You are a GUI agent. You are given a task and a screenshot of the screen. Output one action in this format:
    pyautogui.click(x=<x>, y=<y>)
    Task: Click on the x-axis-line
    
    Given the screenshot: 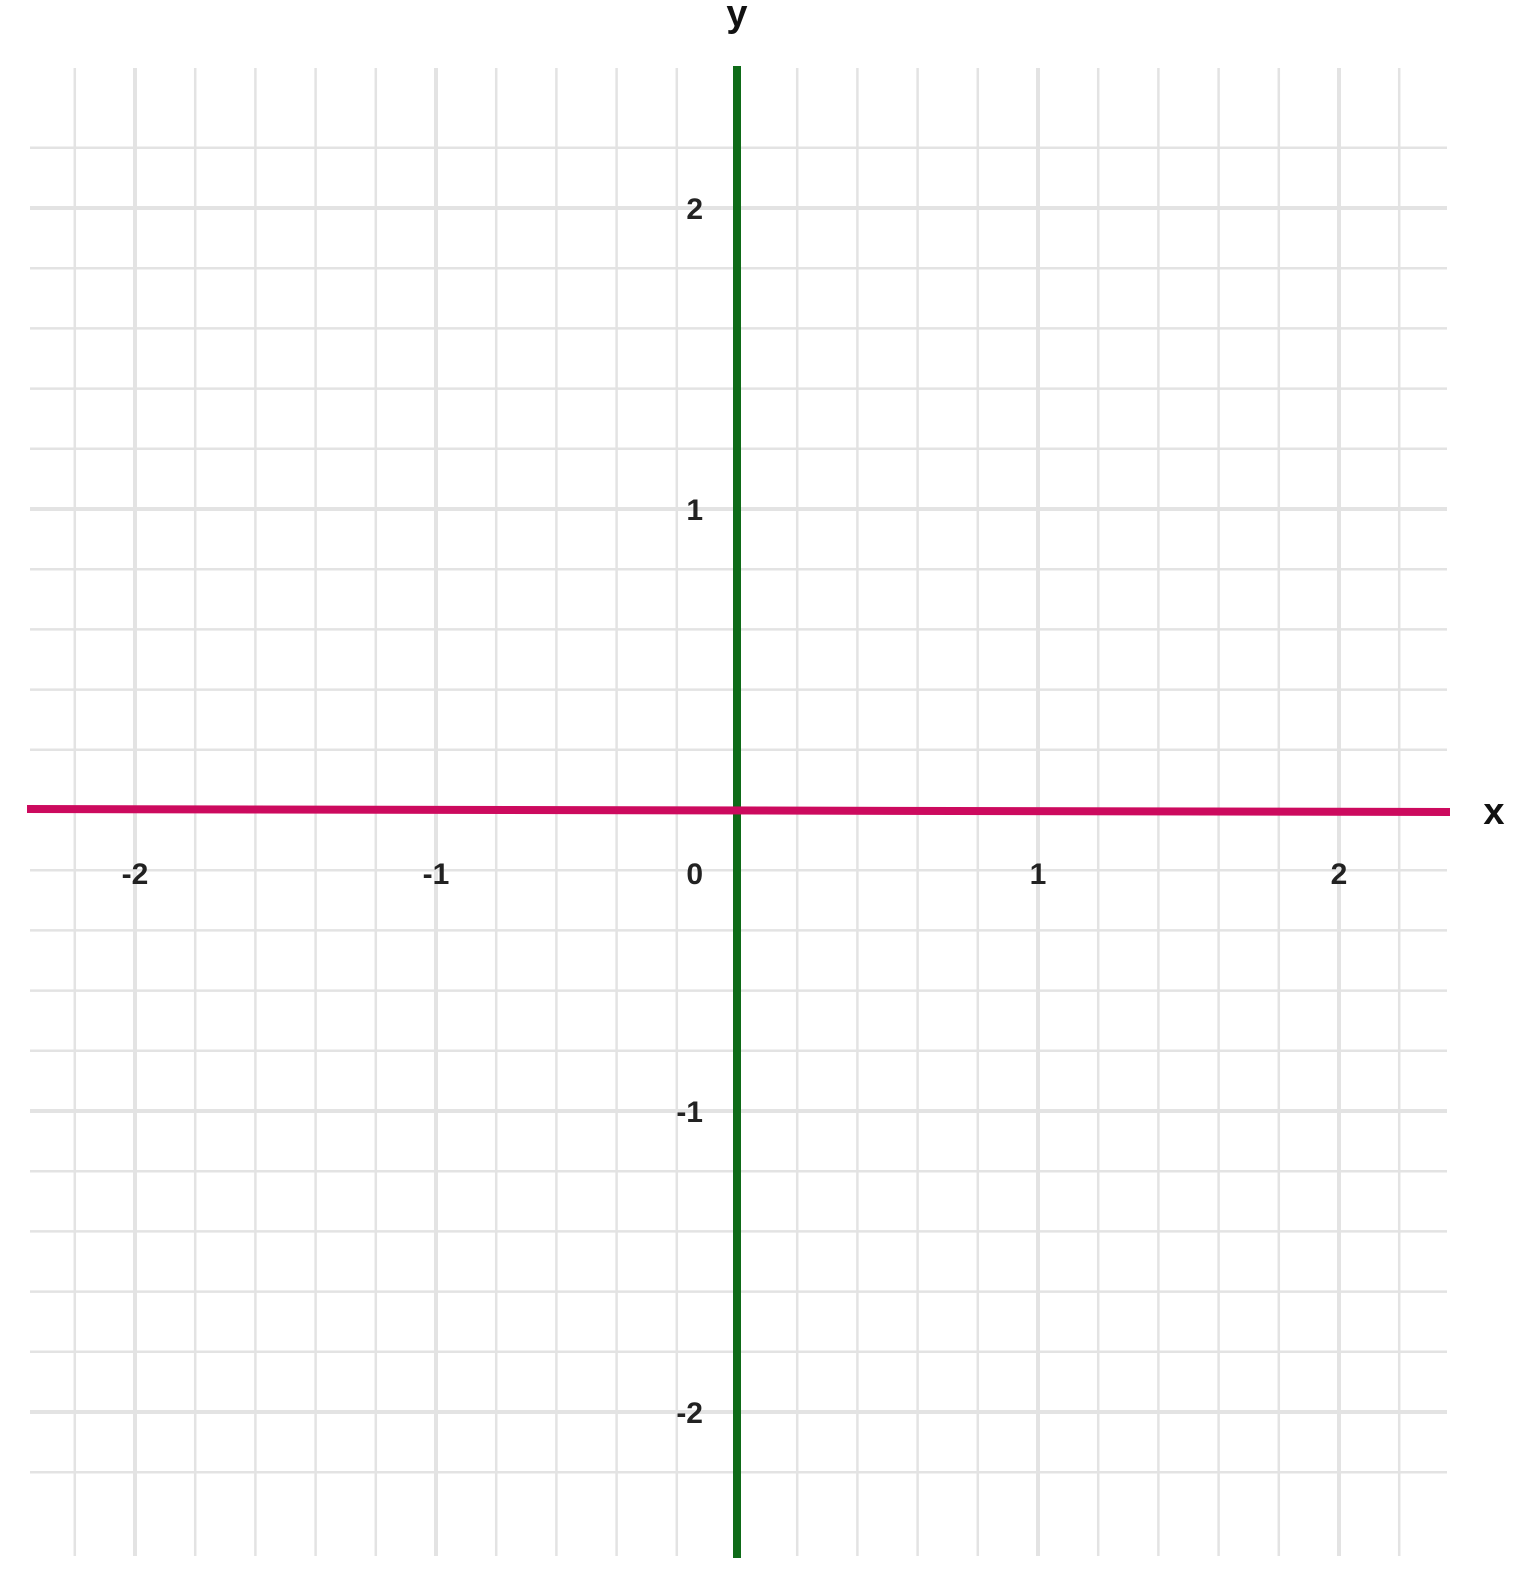 What is the action you would take?
    pyautogui.click(x=738, y=810)
    